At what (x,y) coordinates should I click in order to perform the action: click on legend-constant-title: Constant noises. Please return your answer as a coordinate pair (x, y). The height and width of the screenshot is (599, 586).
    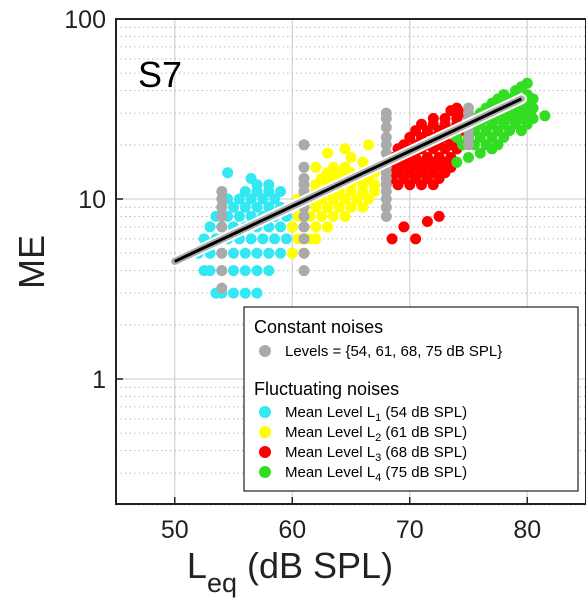
    Looking at the image, I should click on (318, 327).